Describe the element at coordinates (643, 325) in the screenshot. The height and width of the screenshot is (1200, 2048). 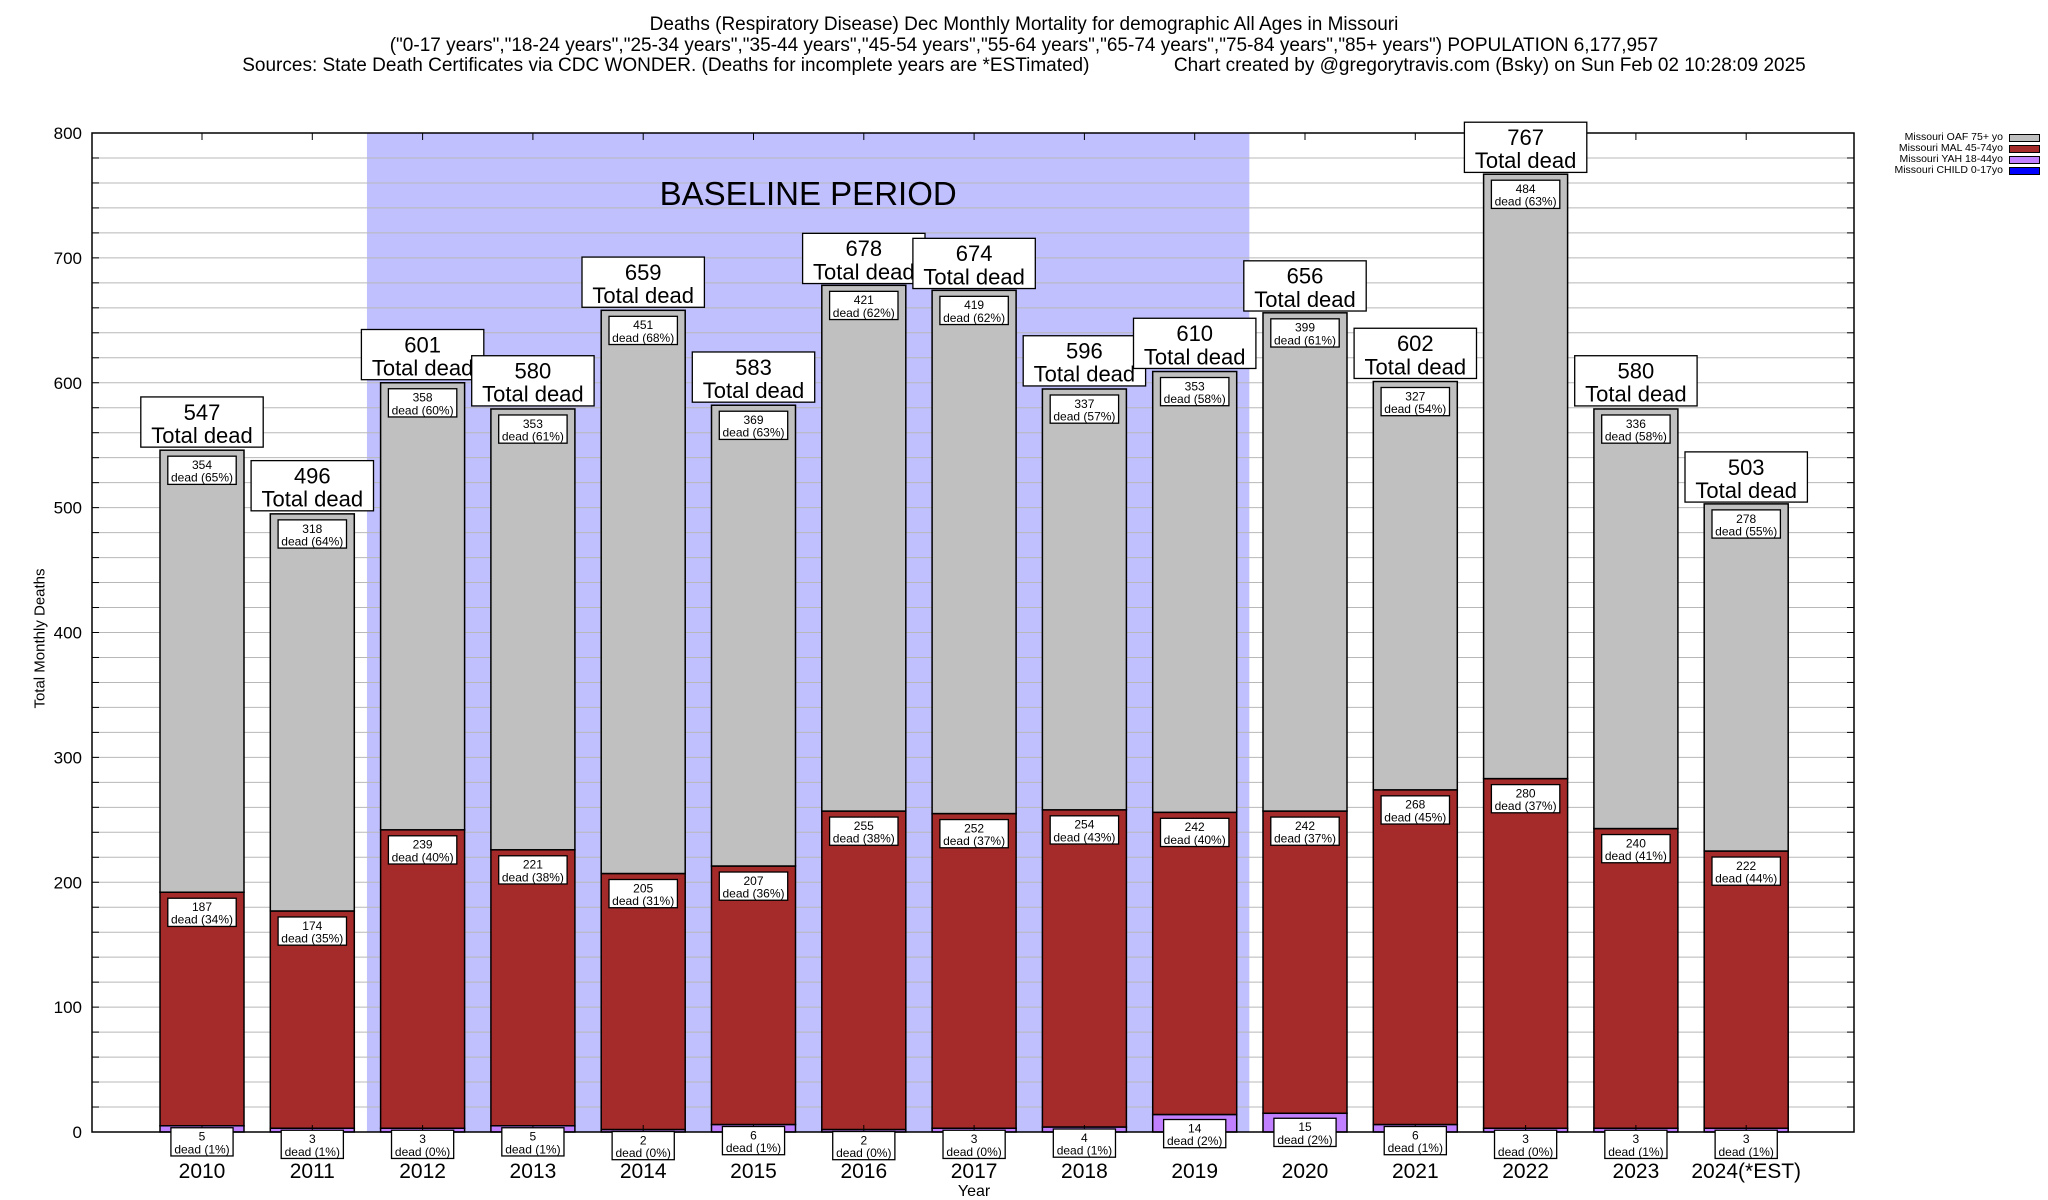
I see `oaf-segment-label-text: 451` at that location.